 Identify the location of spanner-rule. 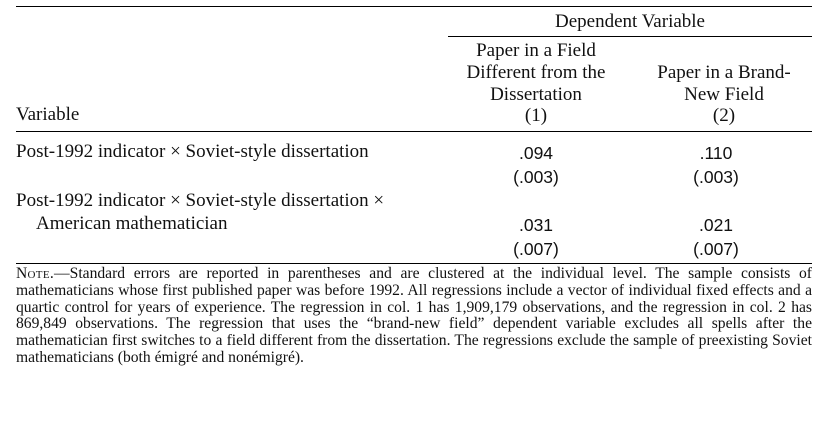
(630, 36).